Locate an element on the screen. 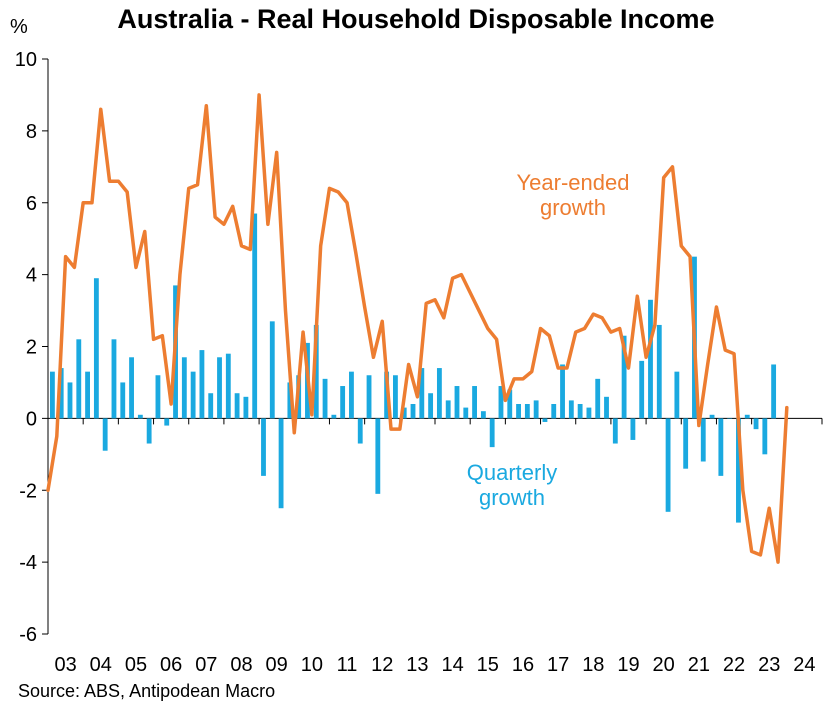  x-tick-label: 24 is located at coordinates (804, 665).